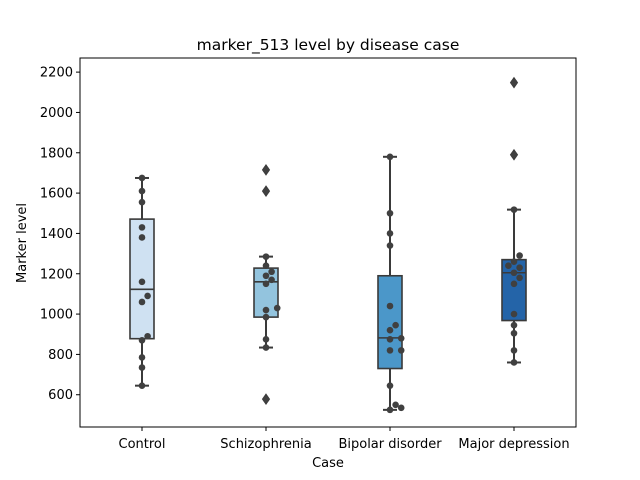  I want to click on y-tick-label: 800, so click(60, 355).